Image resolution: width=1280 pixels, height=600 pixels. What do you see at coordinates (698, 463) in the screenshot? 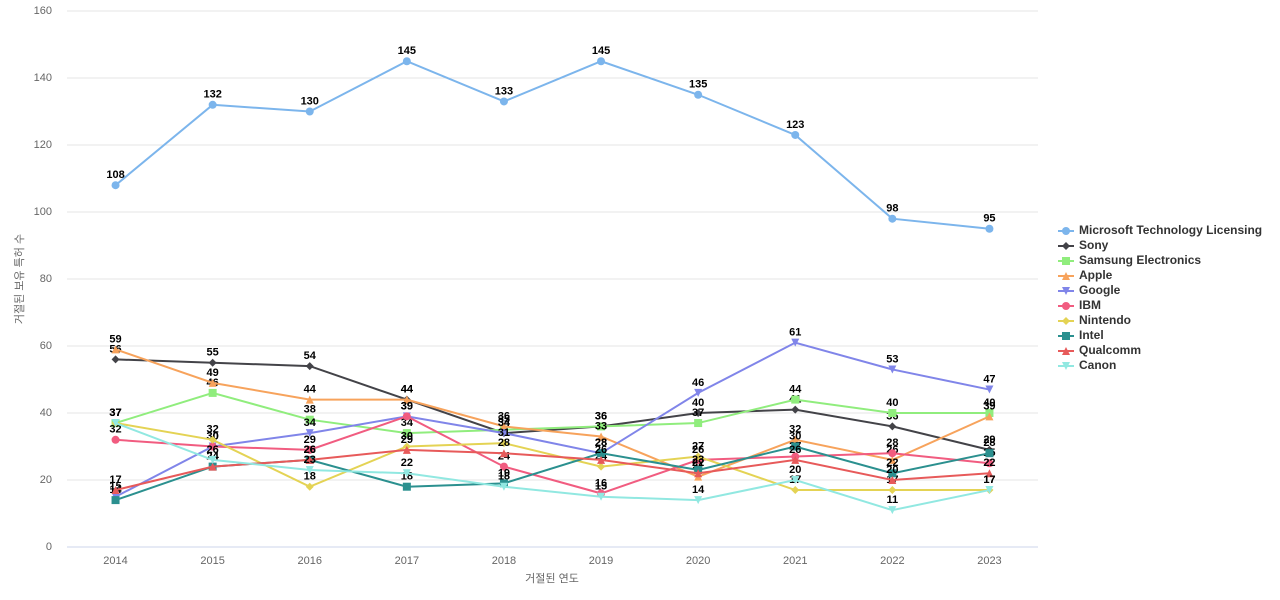
I see `data-label: 22` at bounding box center [698, 463].